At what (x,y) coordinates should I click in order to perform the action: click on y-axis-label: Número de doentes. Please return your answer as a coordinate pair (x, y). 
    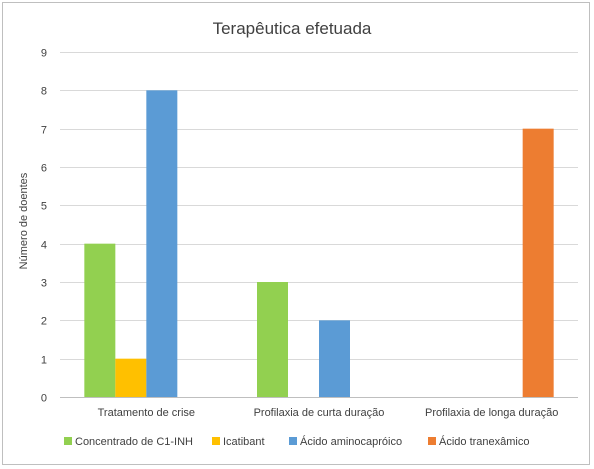
    Looking at the image, I should click on (24, 220).